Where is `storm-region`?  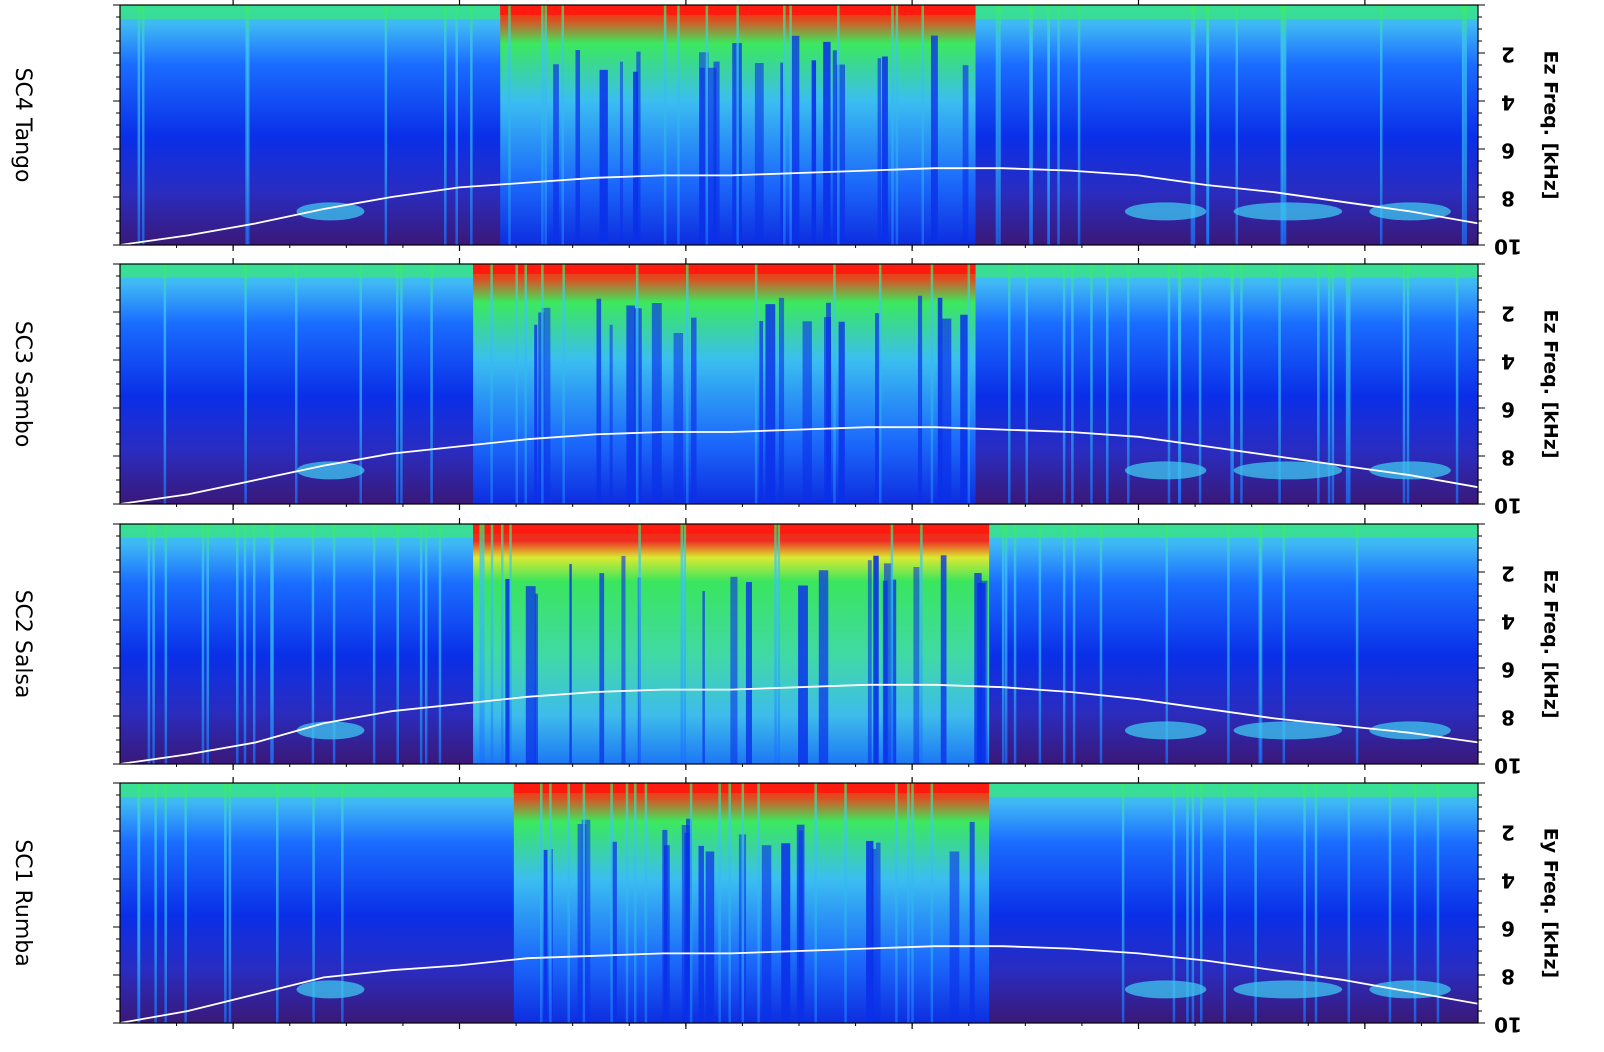 storm-region is located at coordinates (751, 903).